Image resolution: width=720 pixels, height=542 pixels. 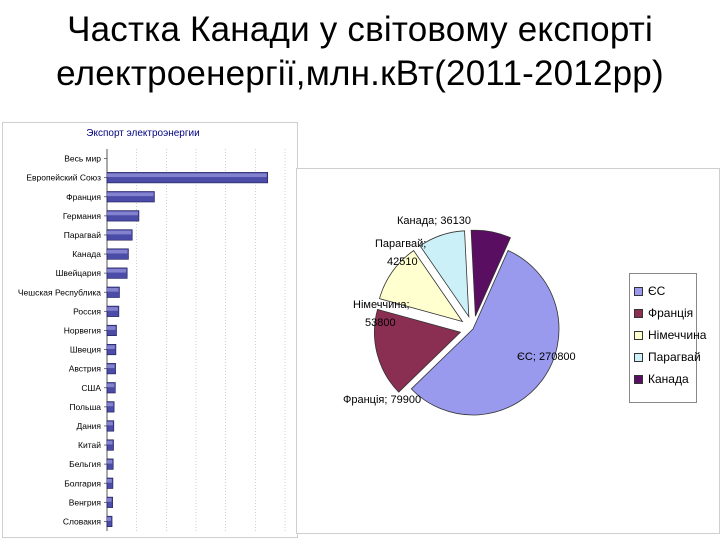 What do you see at coordinates (546, 357) in the screenshot?
I see `pie-data-label: ЄС; 270800` at bounding box center [546, 357].